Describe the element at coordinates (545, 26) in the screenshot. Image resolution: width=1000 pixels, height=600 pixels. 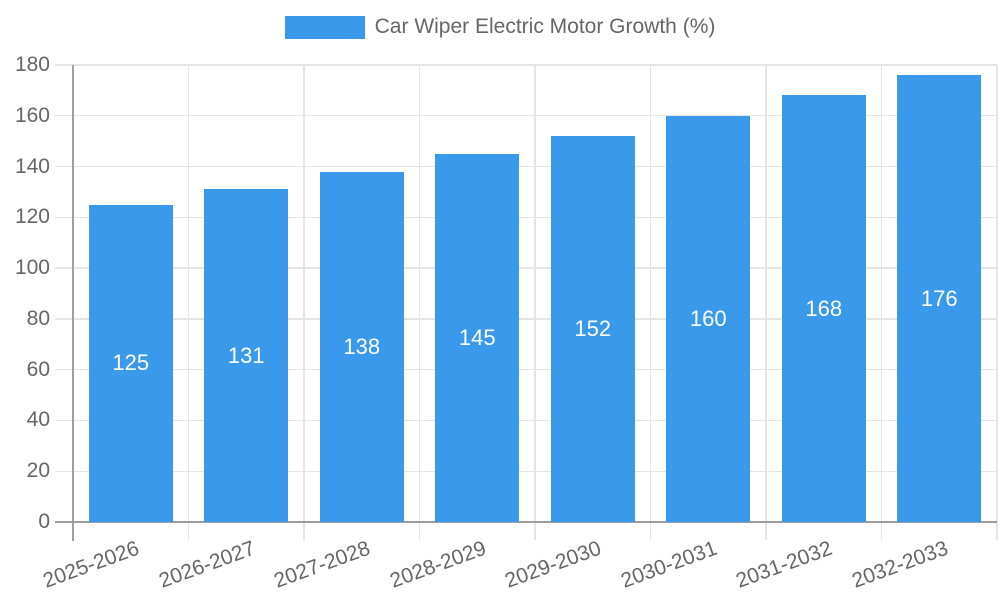
I see `chart-title: Car Wiper Electric Motor Growth (%)` at that location.